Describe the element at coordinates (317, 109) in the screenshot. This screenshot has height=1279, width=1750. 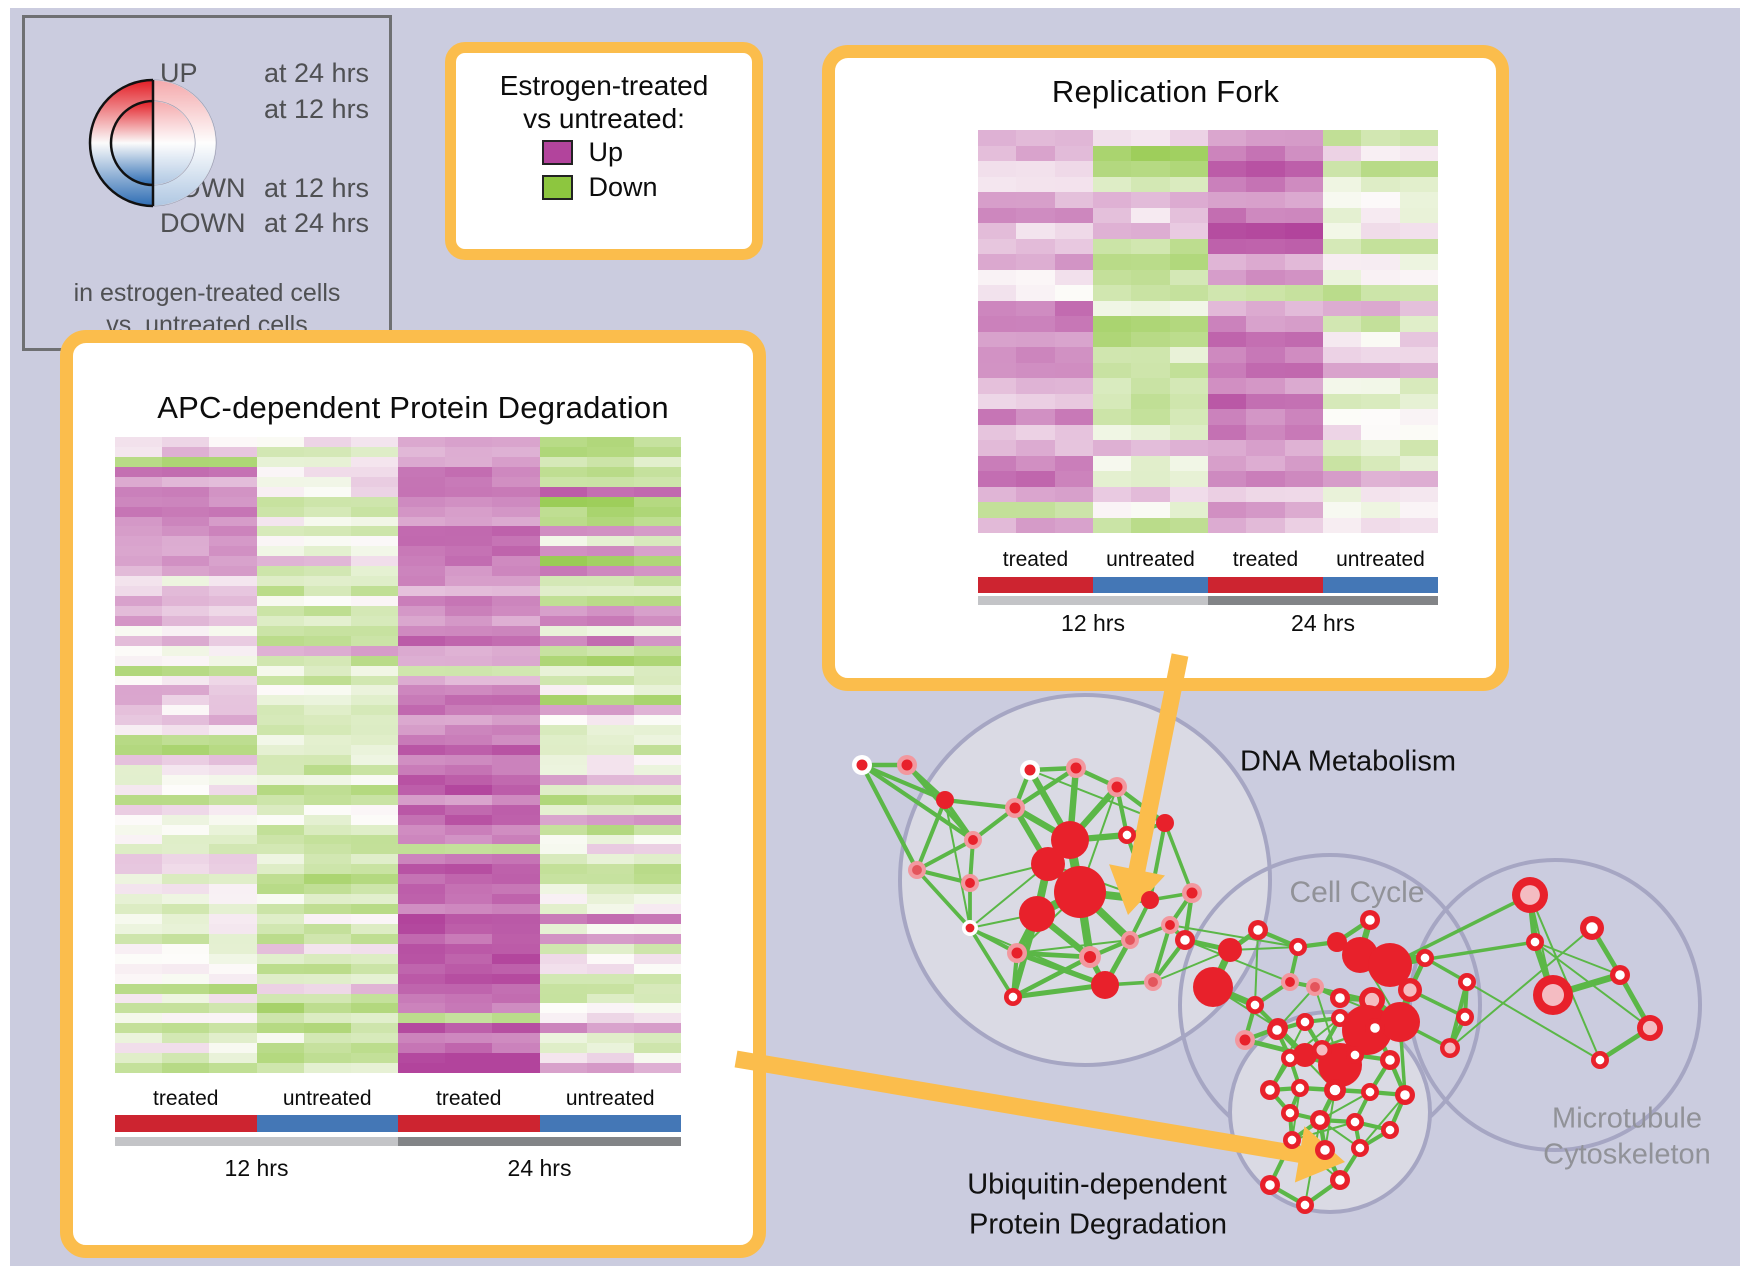
I see `ring-legend-time: at 12 hrs` at that location.